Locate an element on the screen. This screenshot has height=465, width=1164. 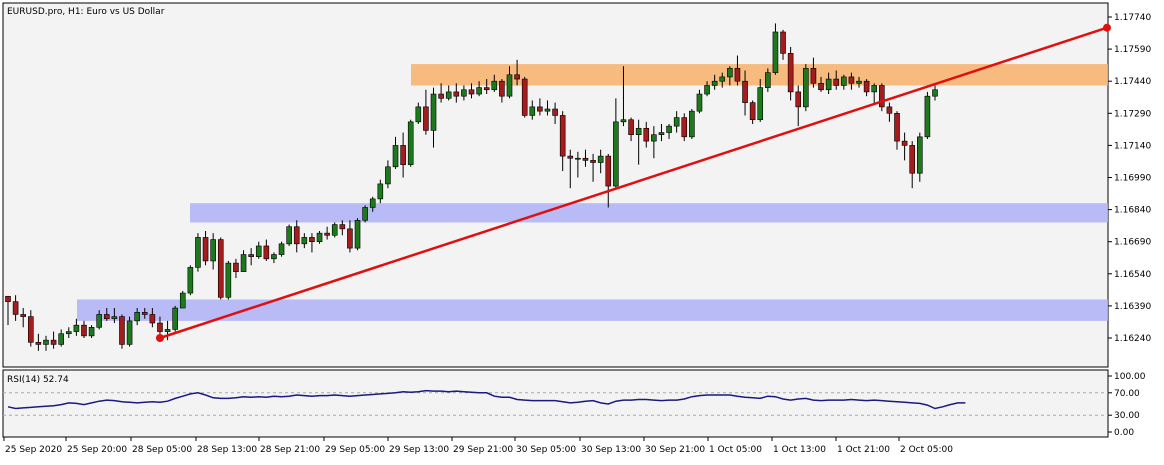
time-tick-label: 30 Sep 21:00 is located at coordinates (675, 450).